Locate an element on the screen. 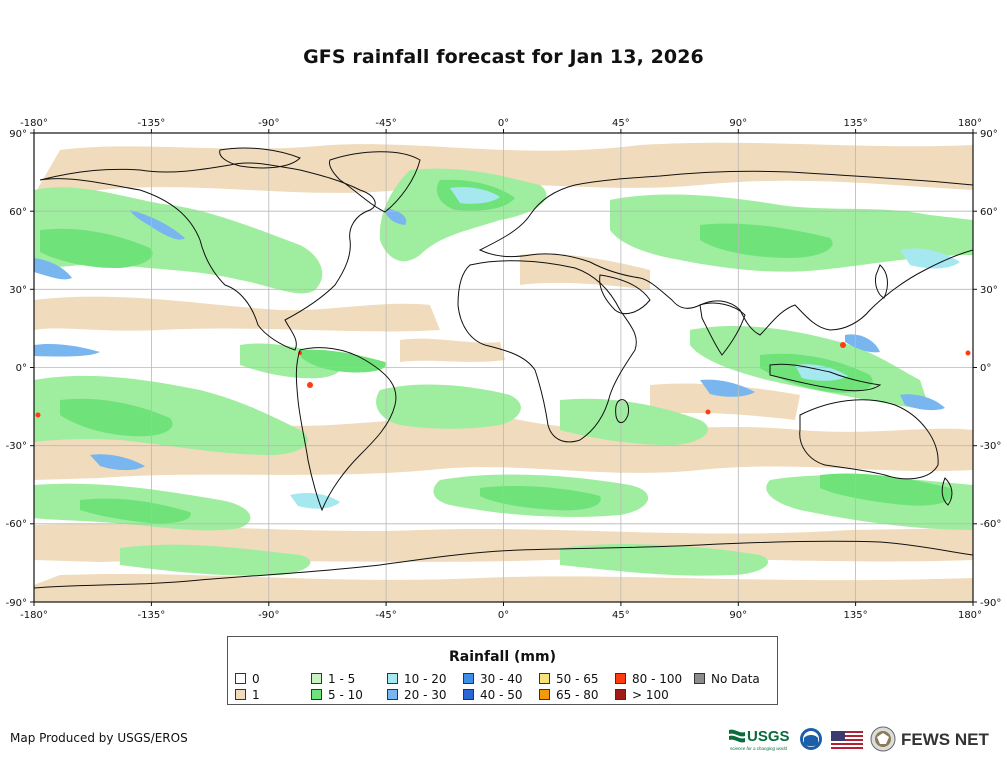  usgs-wordmark: USGS is located at coordinates (768, 736).